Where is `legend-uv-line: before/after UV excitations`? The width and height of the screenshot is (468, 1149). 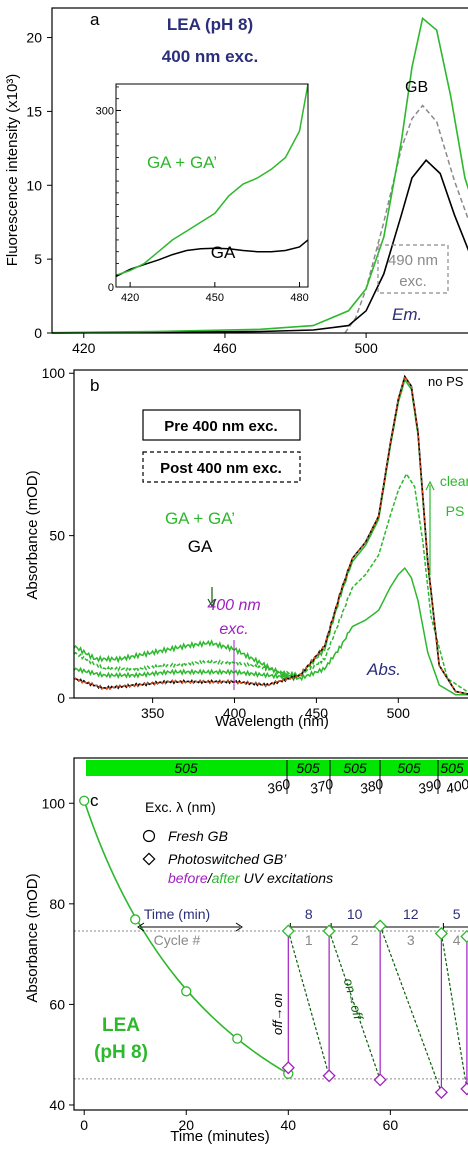 legend-uv-line: before/after UV excitations is located at coordinates (250, 878).